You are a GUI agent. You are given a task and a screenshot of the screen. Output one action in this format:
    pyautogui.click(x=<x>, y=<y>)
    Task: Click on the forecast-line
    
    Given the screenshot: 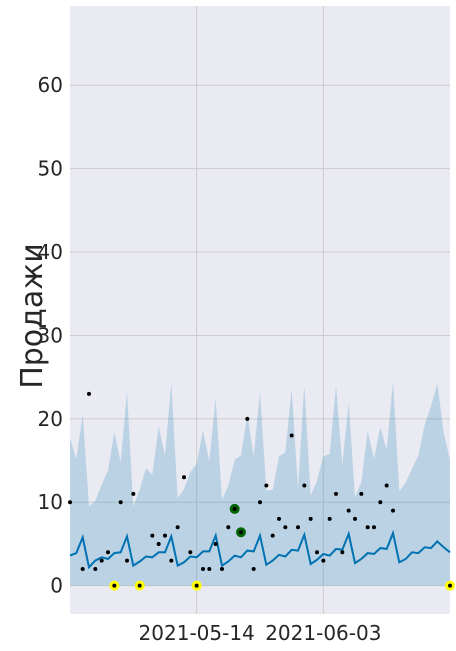 What is the action you would take?
    pyautogui.click(x=260, y=549)
    